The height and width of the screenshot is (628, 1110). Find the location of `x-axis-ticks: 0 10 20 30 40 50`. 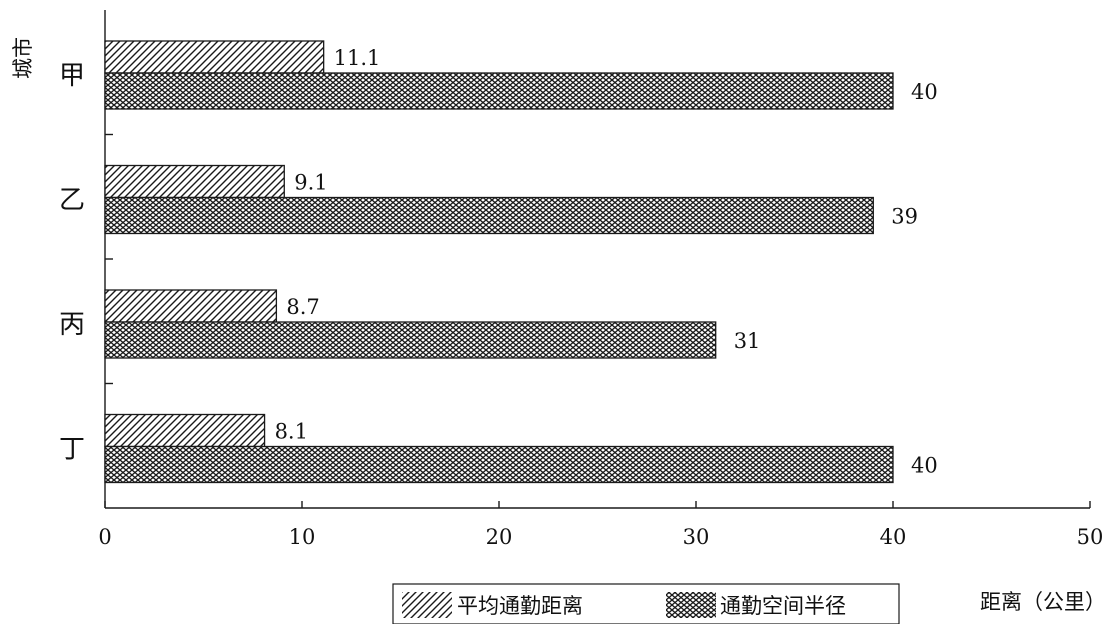

x-axis-ticks: 0 10 20 30 40 50 is located at coordinates (600, 525).